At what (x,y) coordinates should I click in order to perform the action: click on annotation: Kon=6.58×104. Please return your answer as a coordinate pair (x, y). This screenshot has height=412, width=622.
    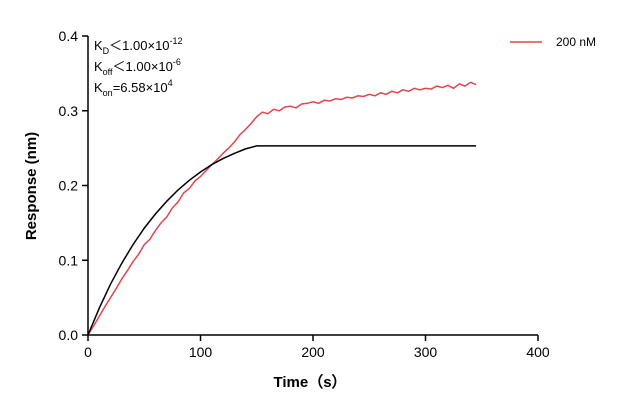
    Looking at the image, I should click on (133, 88).